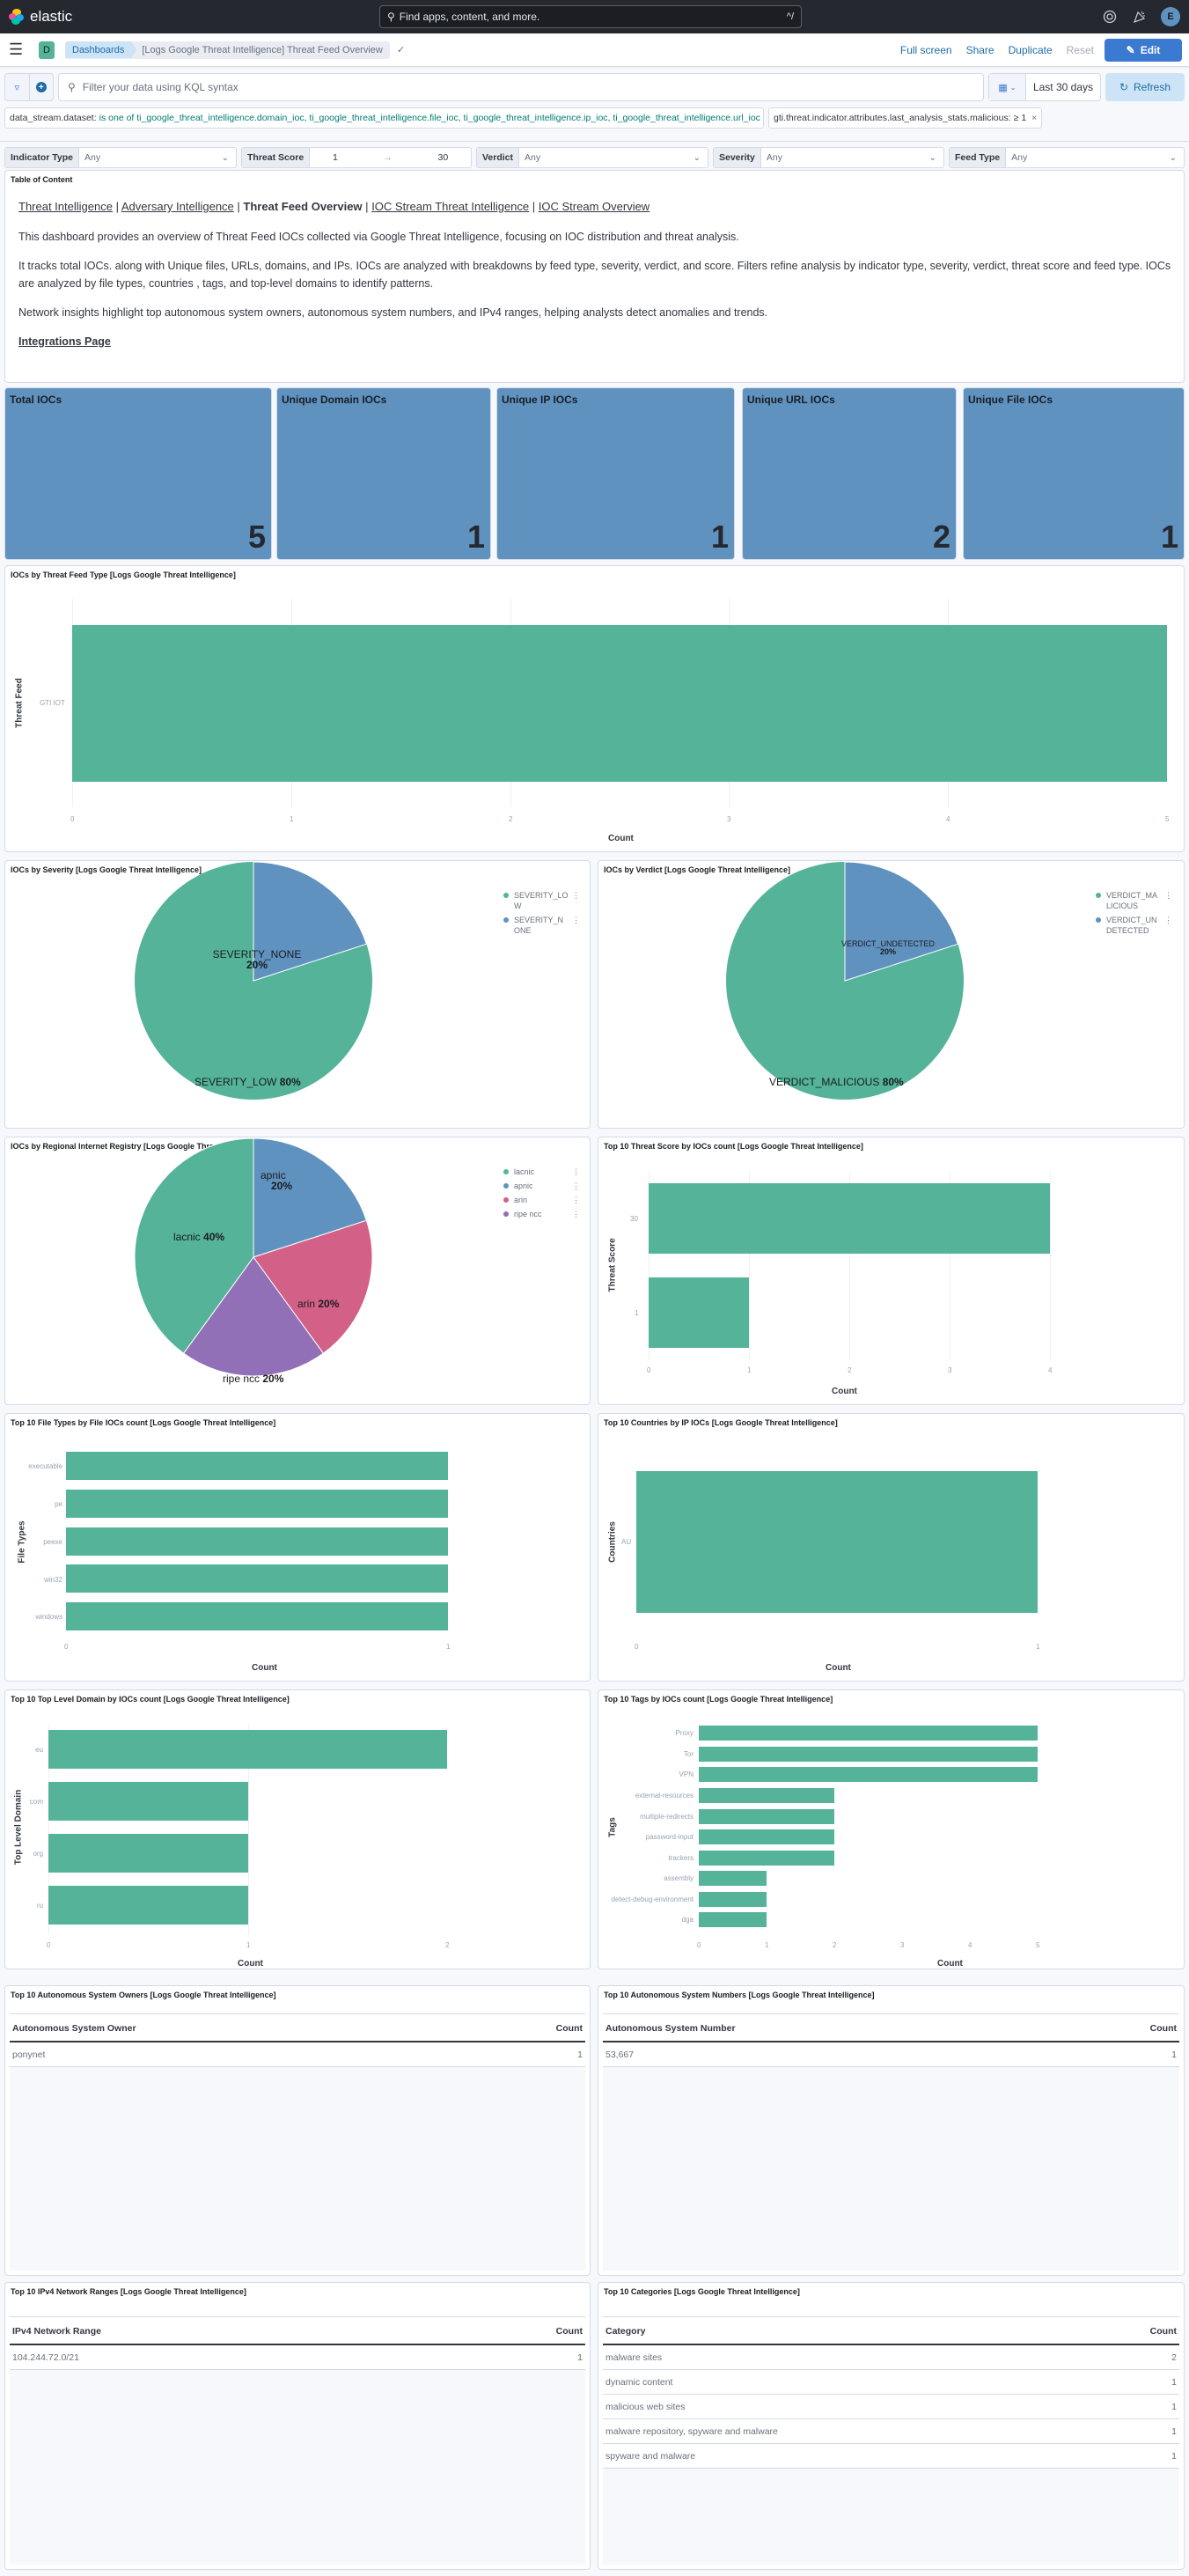 This screenshot has width=1189, height=2576. Describe the element at coordinates (121, 157) in the screenshot. I see `indicator-type-control: Indicator Type Any ⌄` at that location.